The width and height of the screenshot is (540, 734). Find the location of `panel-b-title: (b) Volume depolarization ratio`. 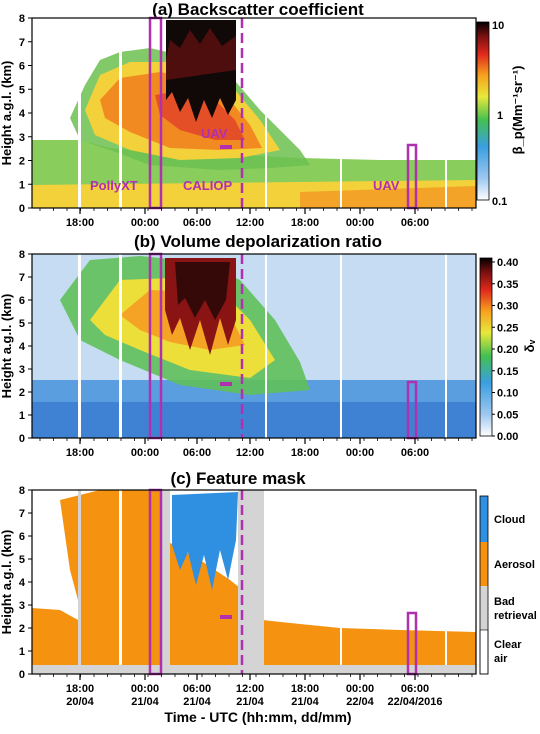

panel-b-title: (b) Volume depolarization ratio is located at coordinates (258, 241).